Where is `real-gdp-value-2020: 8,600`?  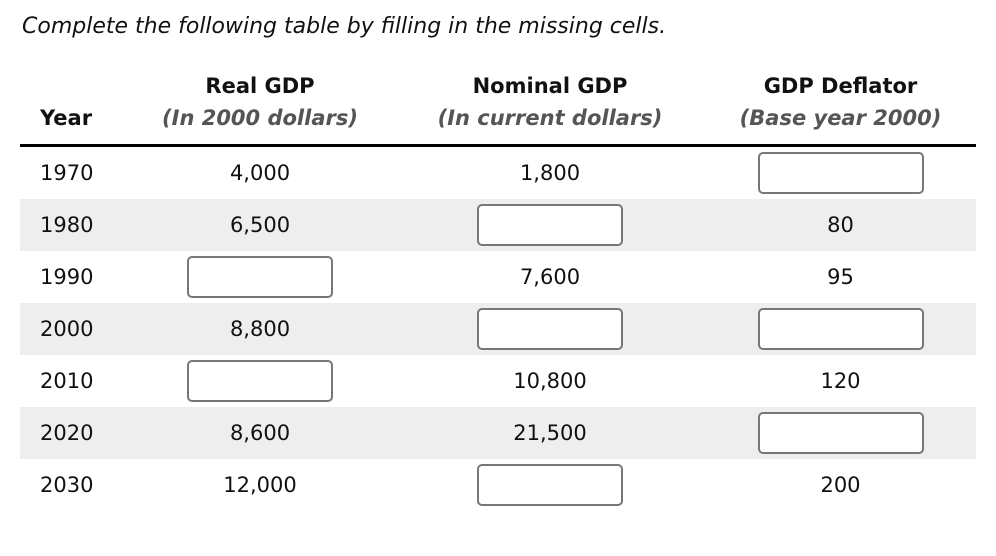
real-gdp-value-2020: 8,600 is located at coordinates (260, 433).